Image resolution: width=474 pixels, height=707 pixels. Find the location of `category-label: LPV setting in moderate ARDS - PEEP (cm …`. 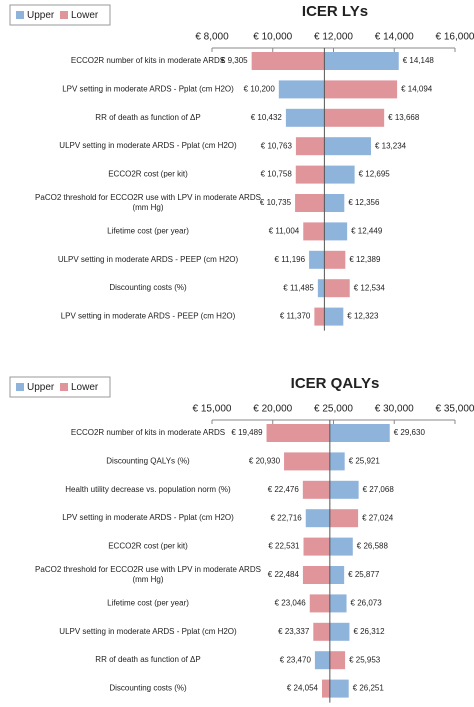

category-label: LPV setting in moderate ARDS - PEEP (cm … is located at coordinates (148, 316).